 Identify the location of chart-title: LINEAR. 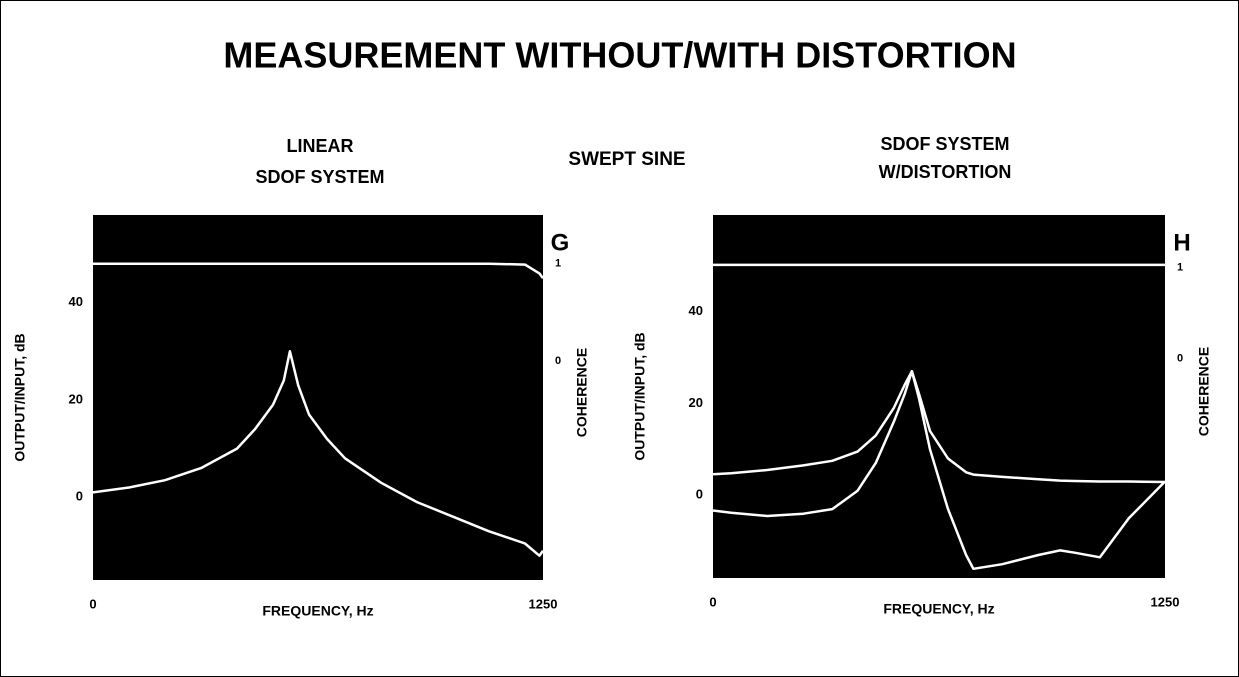
(320, 146).